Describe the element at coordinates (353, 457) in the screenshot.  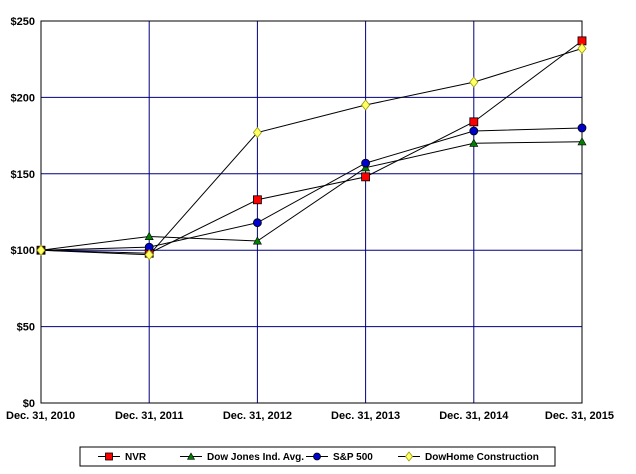
I see `legend-label: S&P 500` at that location.